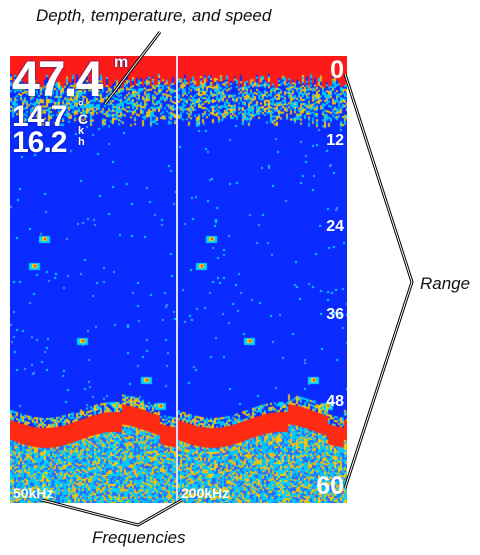 This screenshot has height=555, width=480. I want to click on range-label-24: 24, so click(335, 226).